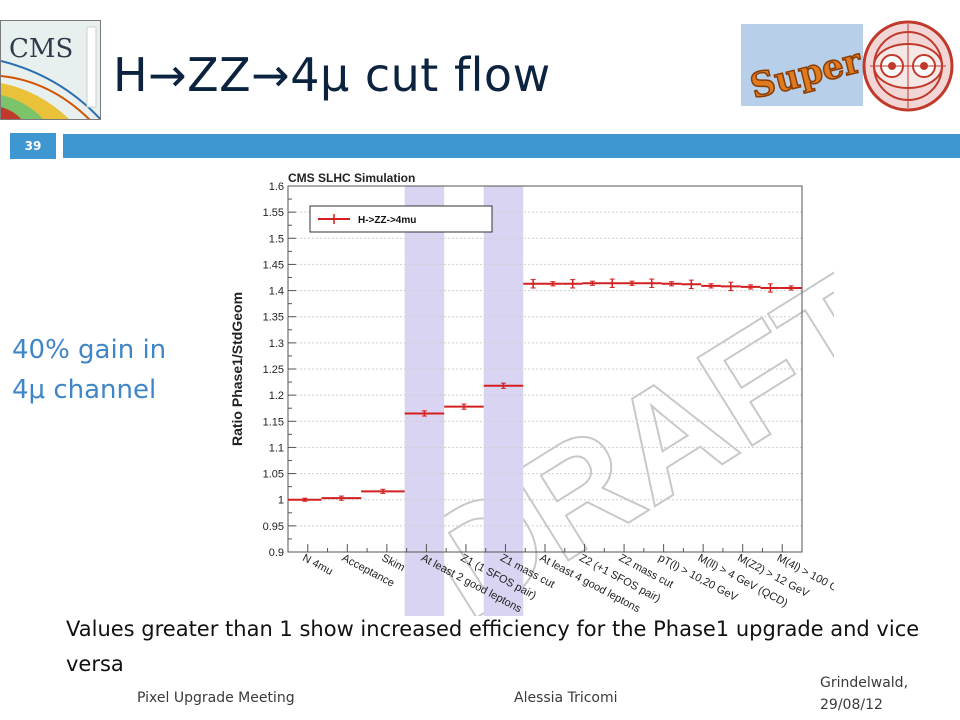  Describe the element at coordinates (276, 292) in the screenshot. I see `y-tick-label: 1.4` at that location.